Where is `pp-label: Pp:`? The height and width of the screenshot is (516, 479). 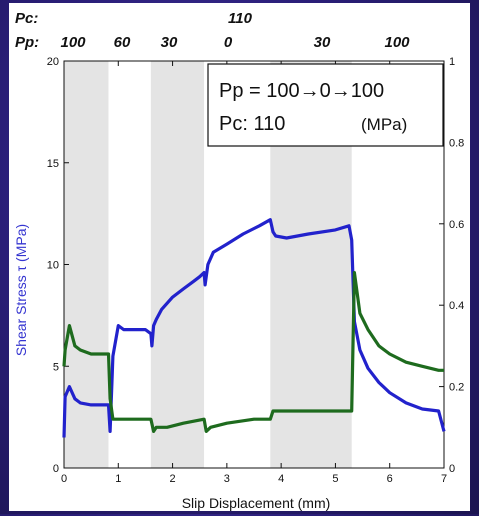
pp-label: Pp: is located at coordinates (27, 42).